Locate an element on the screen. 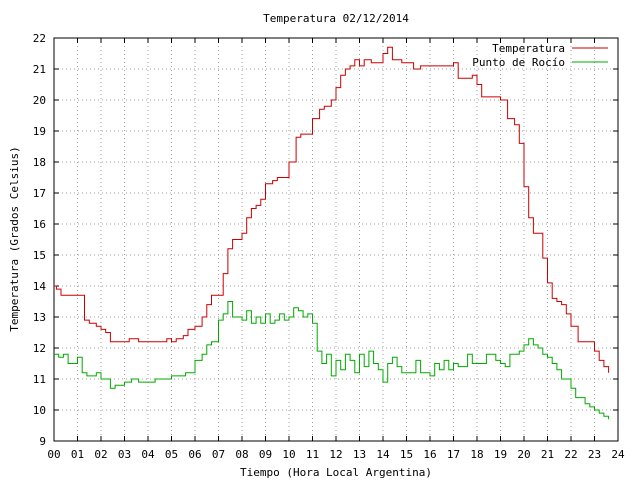 Image resolution: width=640 pixels, height=480 pixels. x-tick-label: 01 is located at coordinates (77, 454).